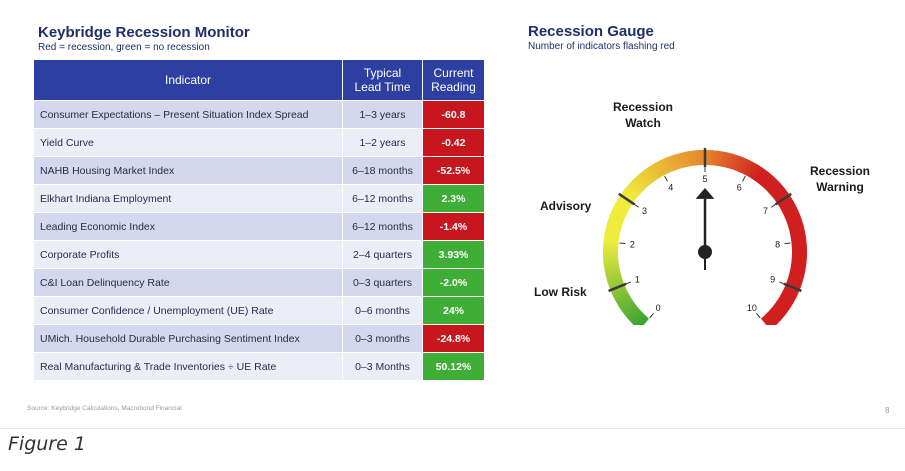 Image resolution: width=905 pixels, height=471 pixels. I want to click on reading-cell: -52.5%, so click(453, 170).